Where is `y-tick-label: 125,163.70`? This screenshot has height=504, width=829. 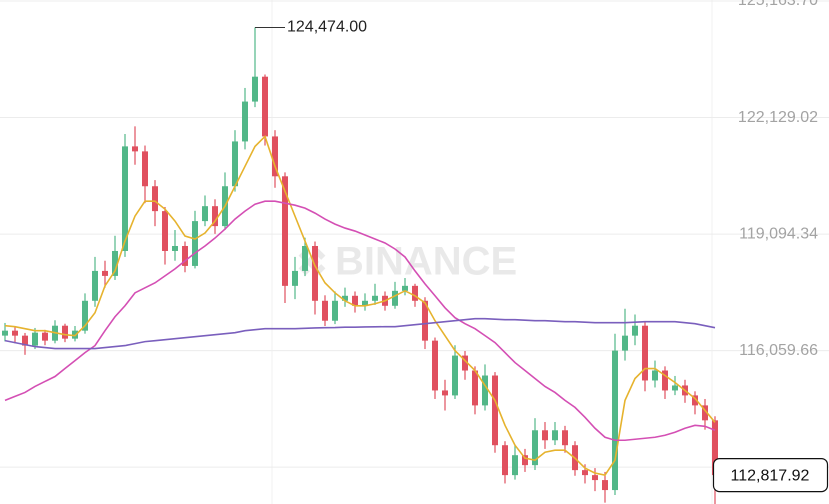 y-tick-label: 125,163.70 is located at coordinates (778, 4).